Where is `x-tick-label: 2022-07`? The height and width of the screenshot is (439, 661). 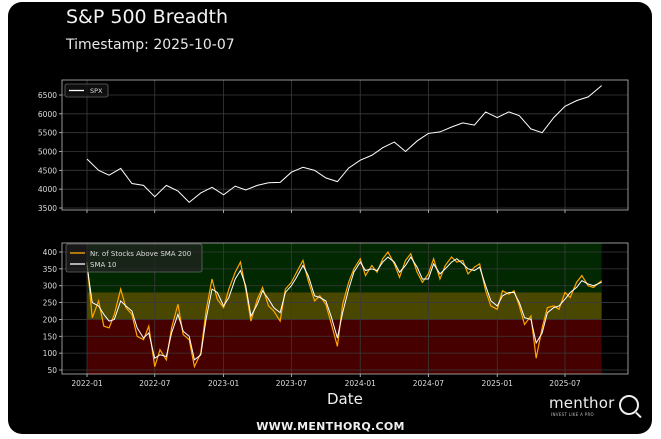
x-tick-label: 2022-07 is located at coordinates (155, 383).